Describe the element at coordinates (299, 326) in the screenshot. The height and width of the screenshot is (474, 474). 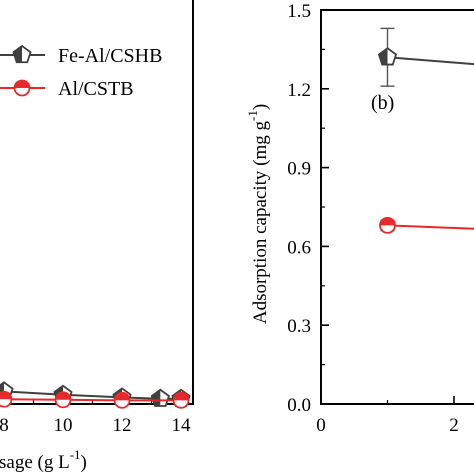
I see `panel-b-ytick-label: 0.3` at that location.